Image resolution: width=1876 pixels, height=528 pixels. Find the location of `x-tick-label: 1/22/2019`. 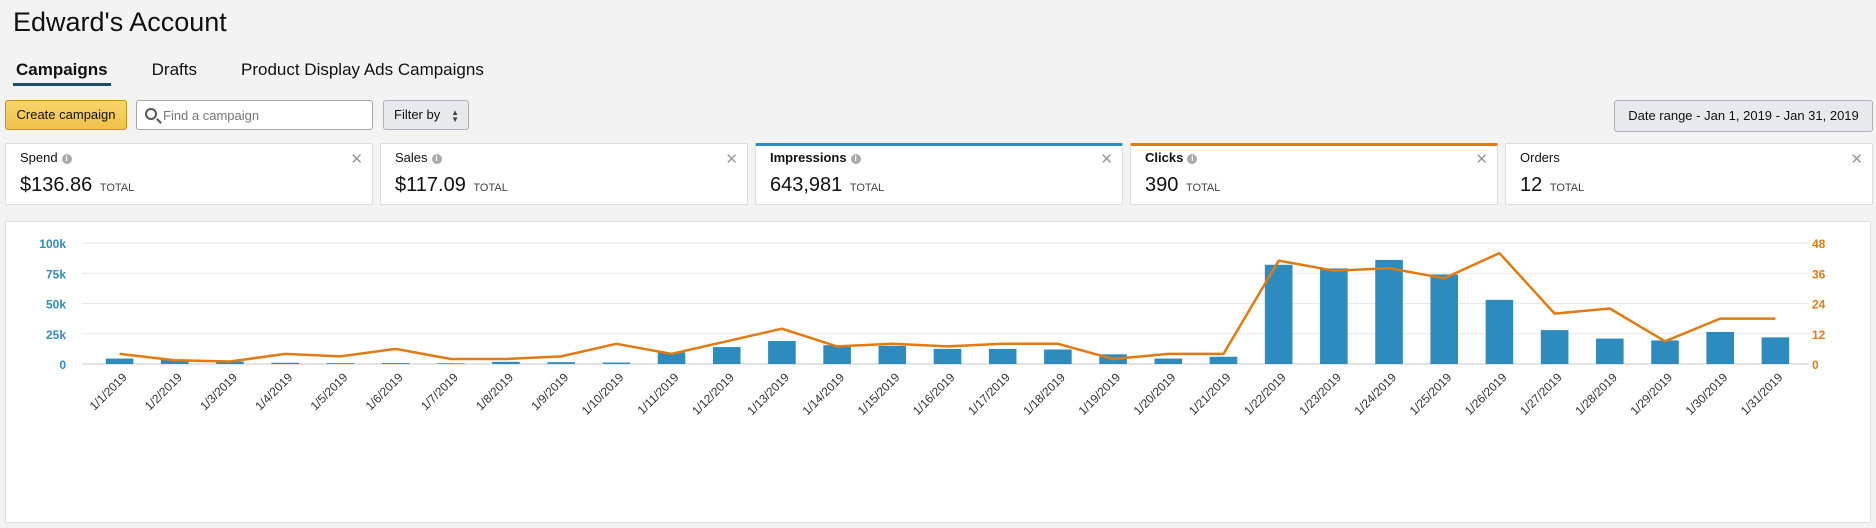

x-tick-label: 1/22/2019 is located at coordinates (1265, 394).